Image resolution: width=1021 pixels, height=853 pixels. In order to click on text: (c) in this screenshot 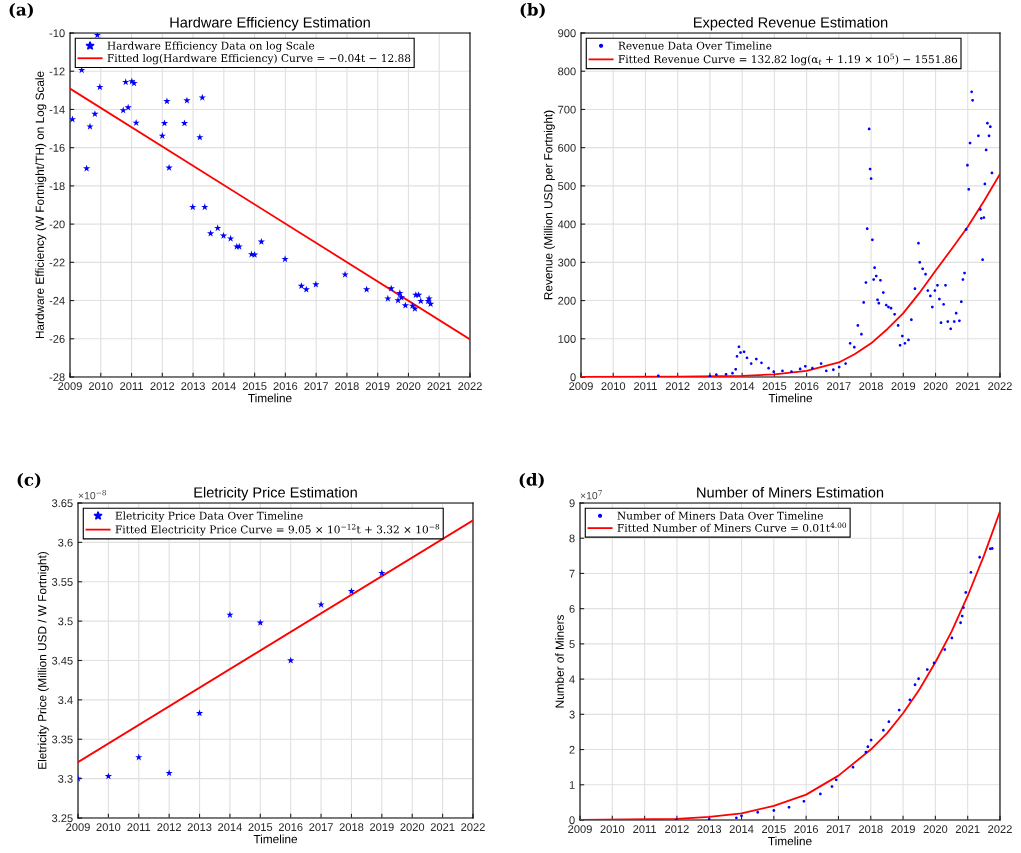, I will do `click(29, 480)`.